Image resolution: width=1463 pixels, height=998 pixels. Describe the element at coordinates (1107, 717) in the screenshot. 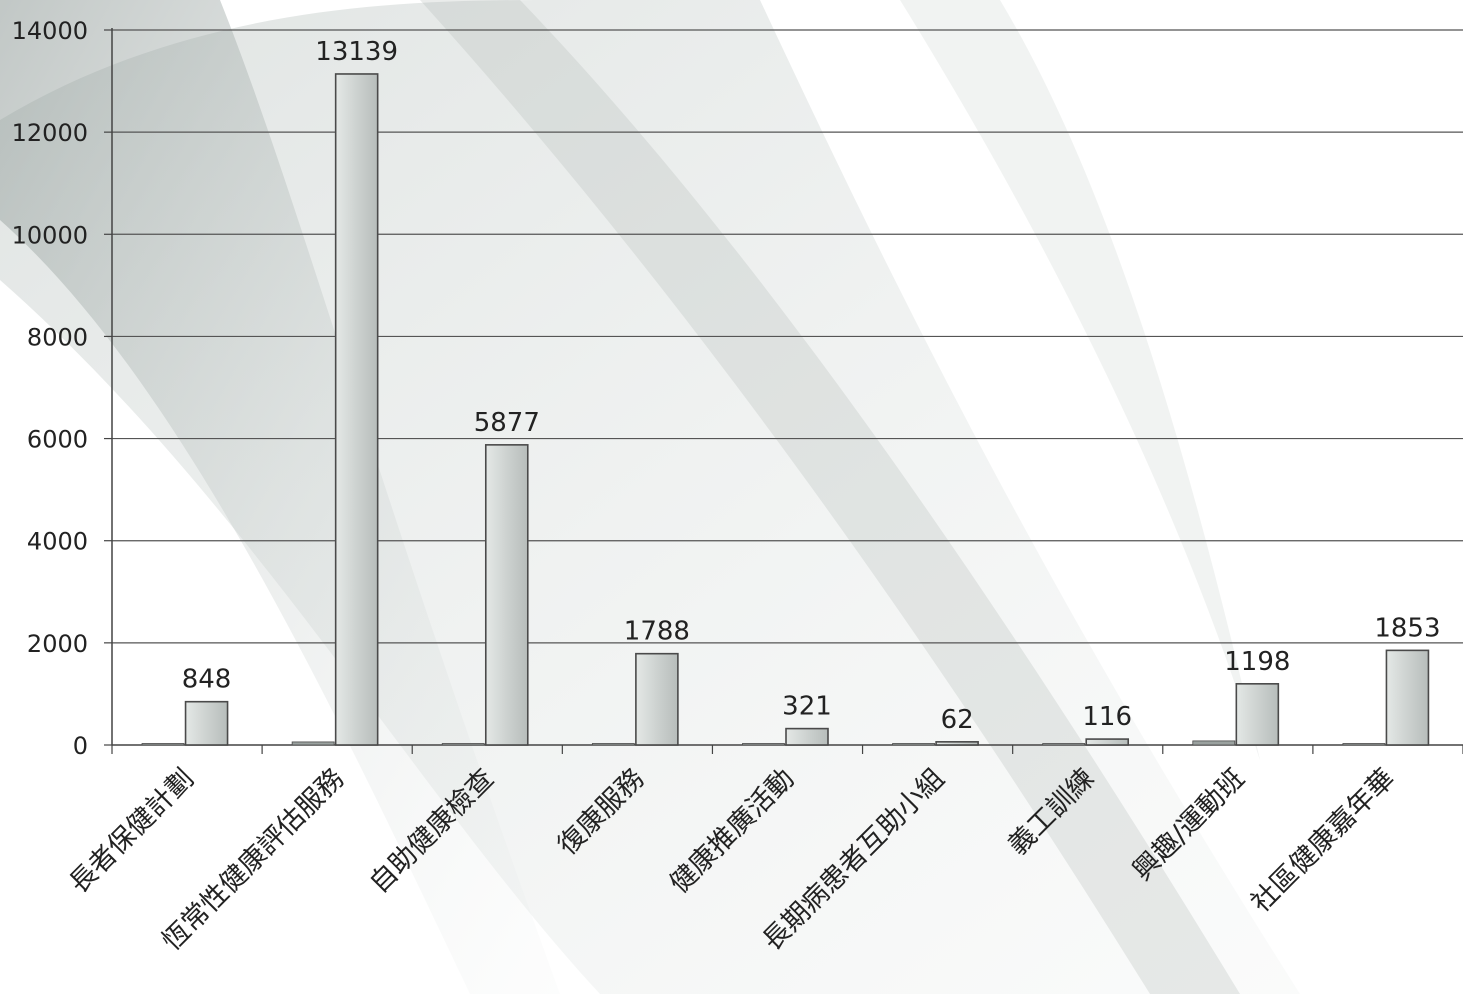

I see `data-label: 116` at that location.